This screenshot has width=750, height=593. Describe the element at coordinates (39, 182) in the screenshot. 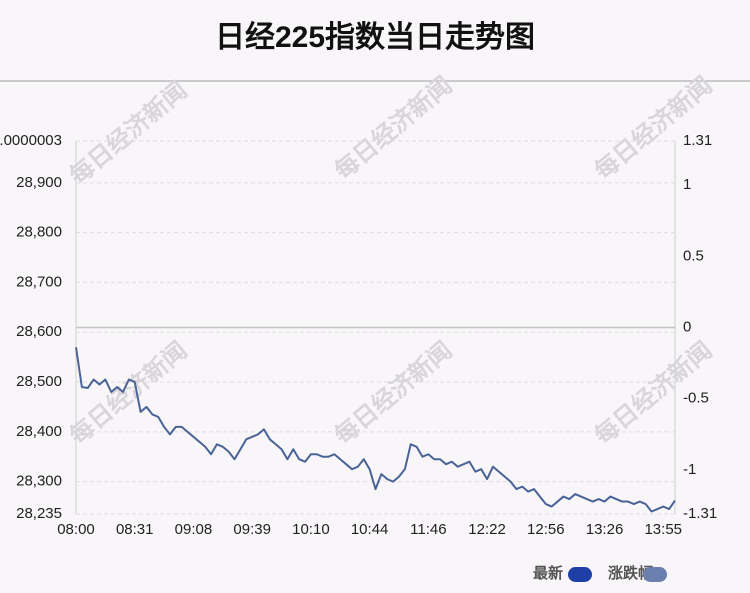

I see `y-tick-label: 28,900` at that location.